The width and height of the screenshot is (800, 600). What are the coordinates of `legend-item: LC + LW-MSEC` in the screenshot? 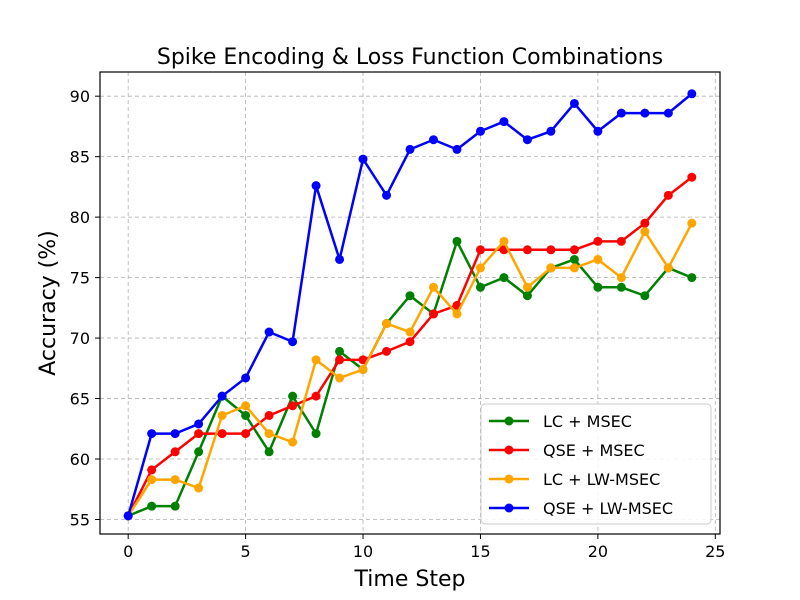 It's located at (574, 479).